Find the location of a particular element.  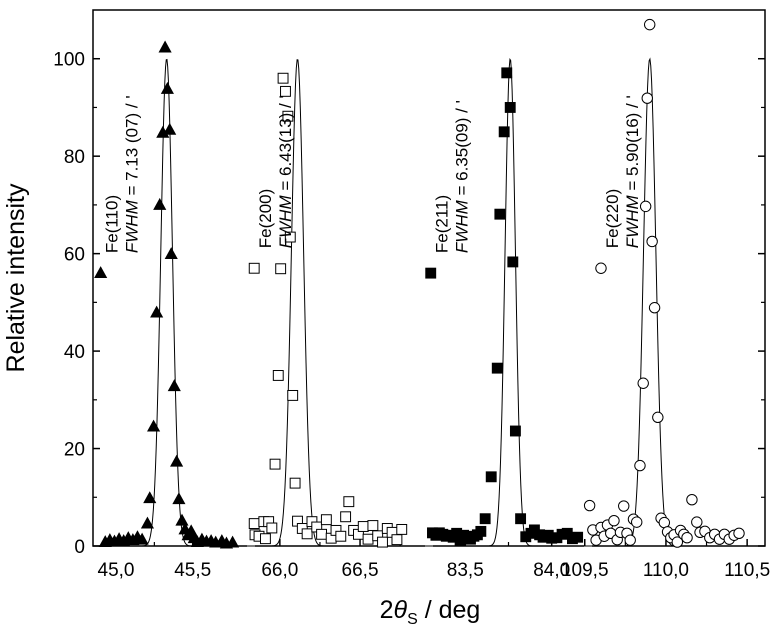

x-tick-label: 84,0 is located at coordinates (551, 570).